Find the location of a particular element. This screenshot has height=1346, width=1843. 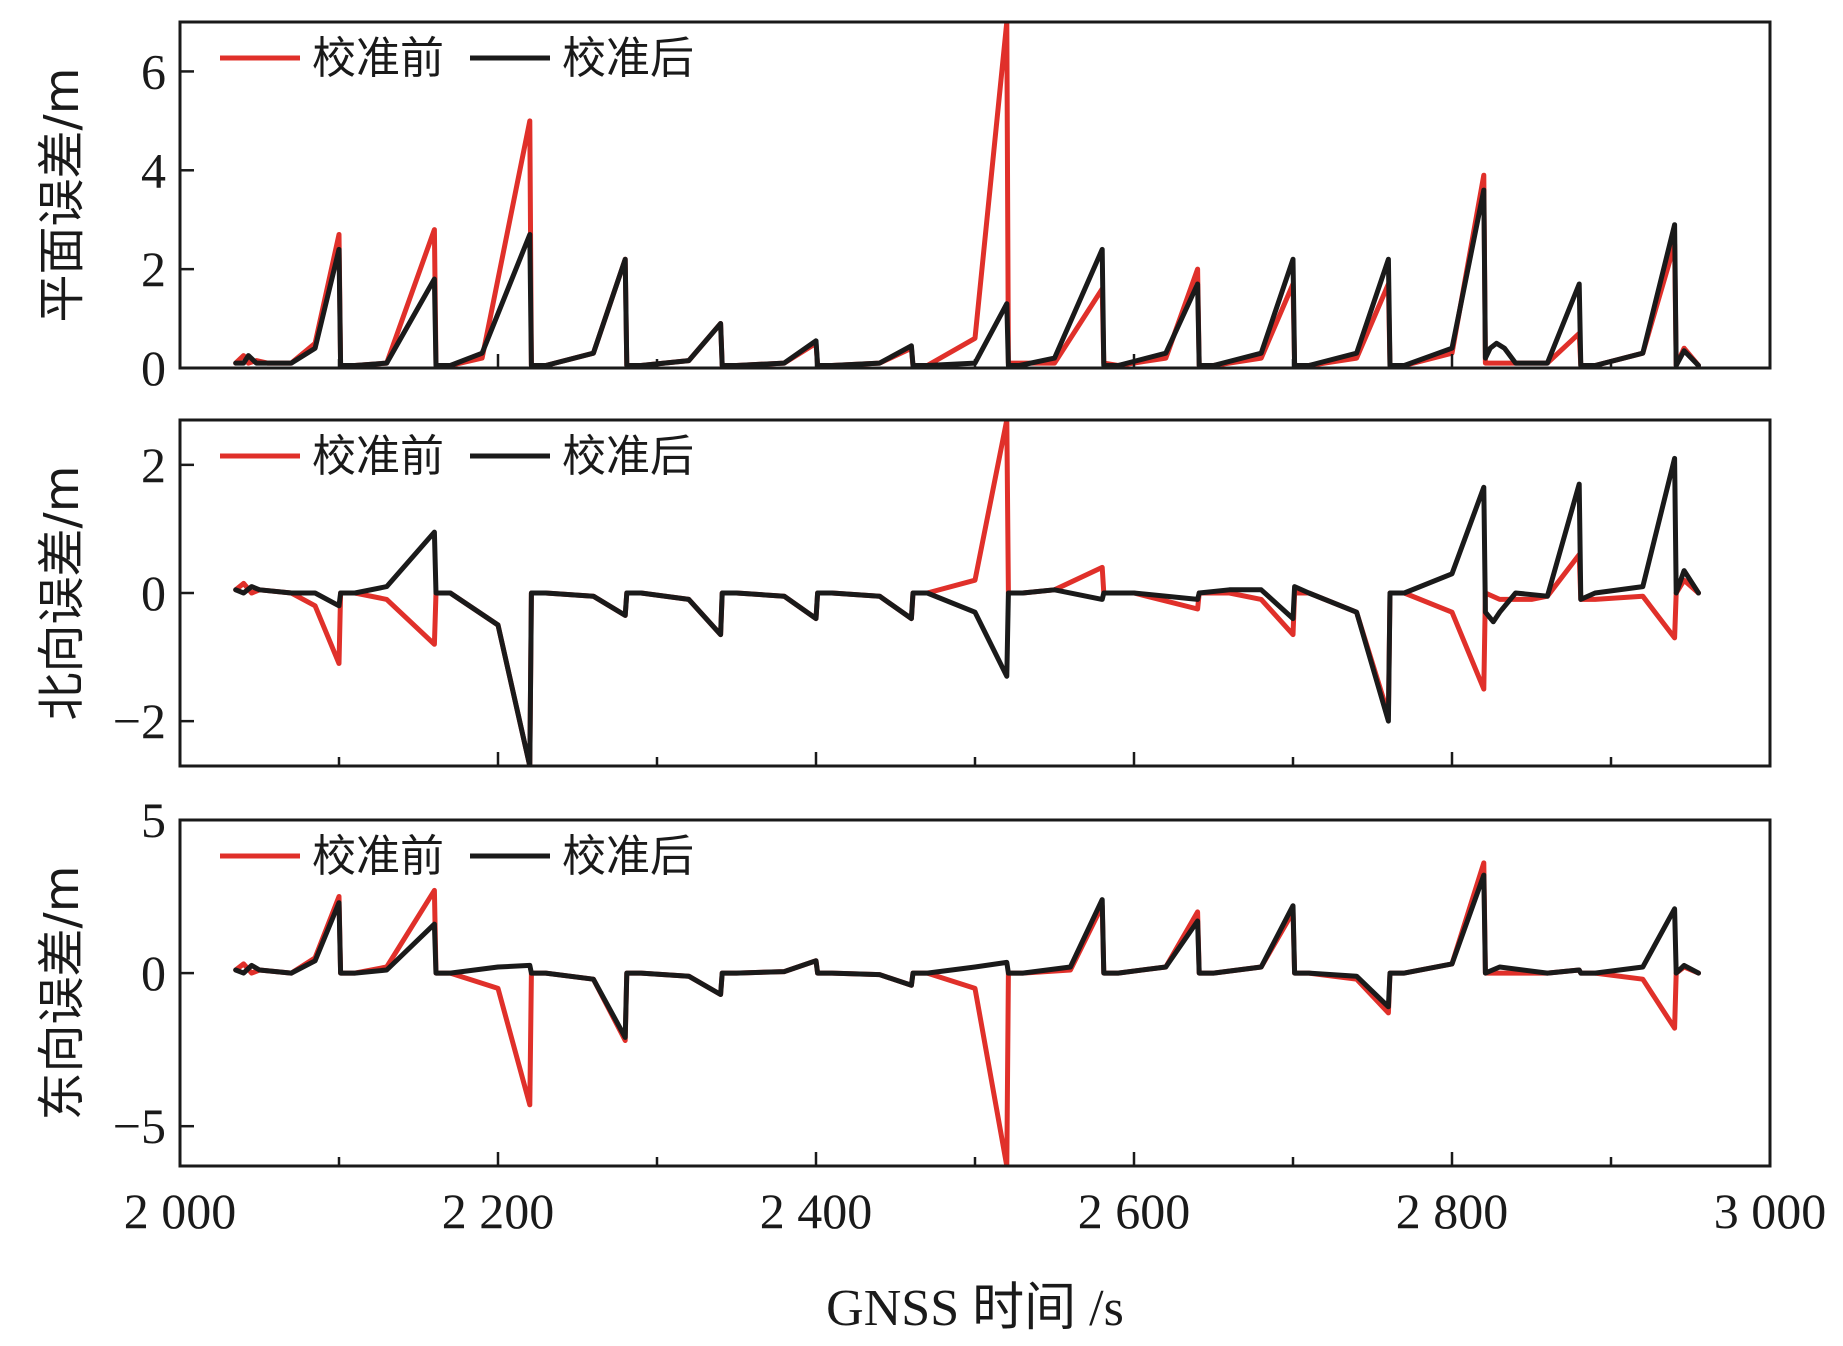

x-tick-label: 2 600 is located at coordinates (1134, 1211).